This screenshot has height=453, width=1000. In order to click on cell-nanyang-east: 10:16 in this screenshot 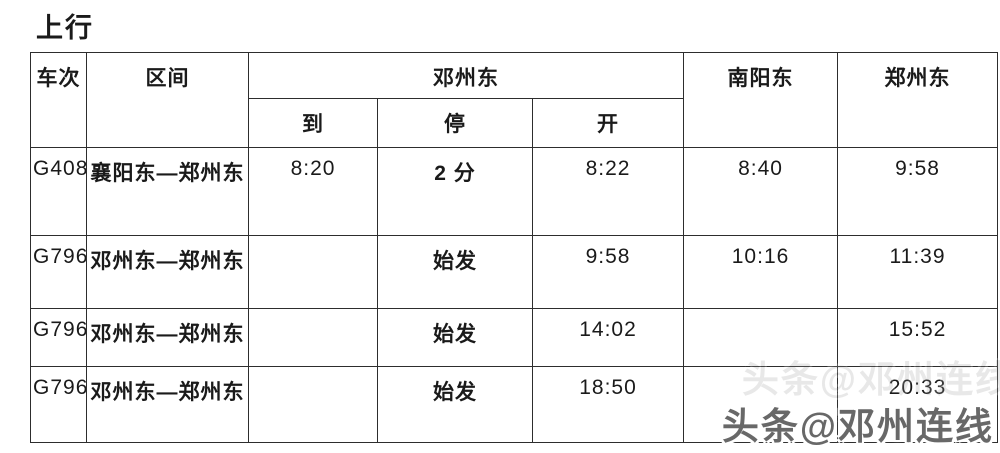, I will do `click(761, 272)`.